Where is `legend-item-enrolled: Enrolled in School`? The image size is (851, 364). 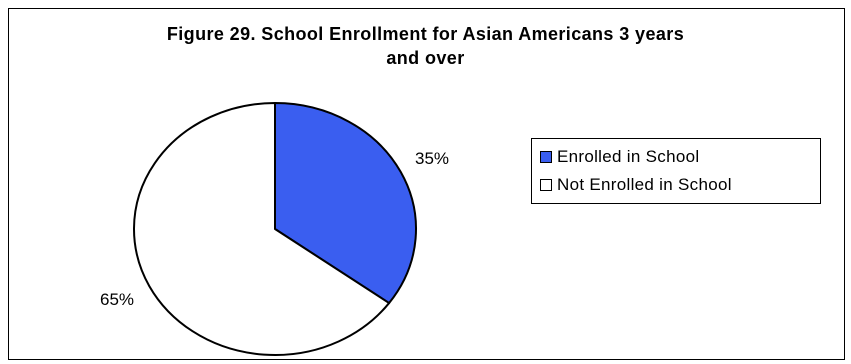
legend-item-enrolled: Enrolled in School is located at coordinates (619, 157).